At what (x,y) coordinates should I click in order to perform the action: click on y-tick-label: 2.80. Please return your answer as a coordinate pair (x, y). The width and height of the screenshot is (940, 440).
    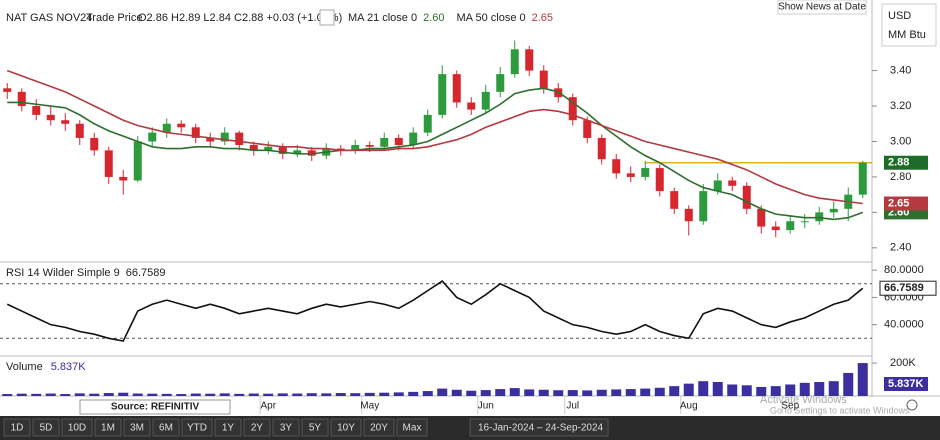
    Looking at the image, I should click on (900, 177).